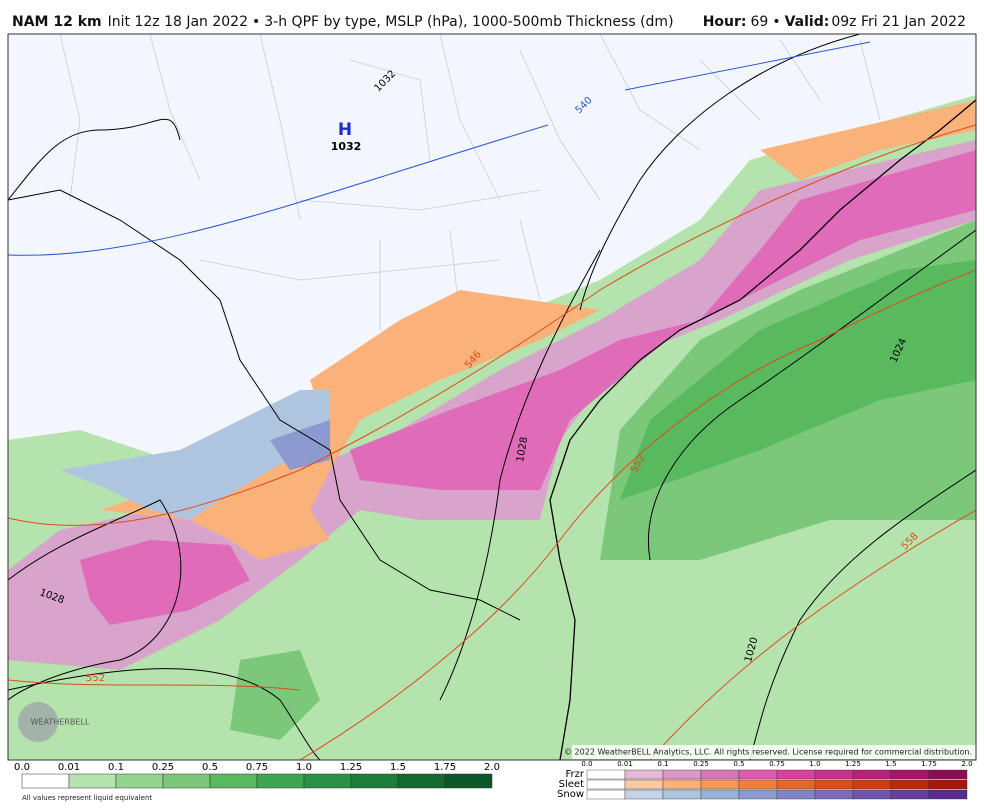  What do you see at coordinates (345, 130) in the screenshot?
I see `high-symbol: H` at bounding box center [345, 130].